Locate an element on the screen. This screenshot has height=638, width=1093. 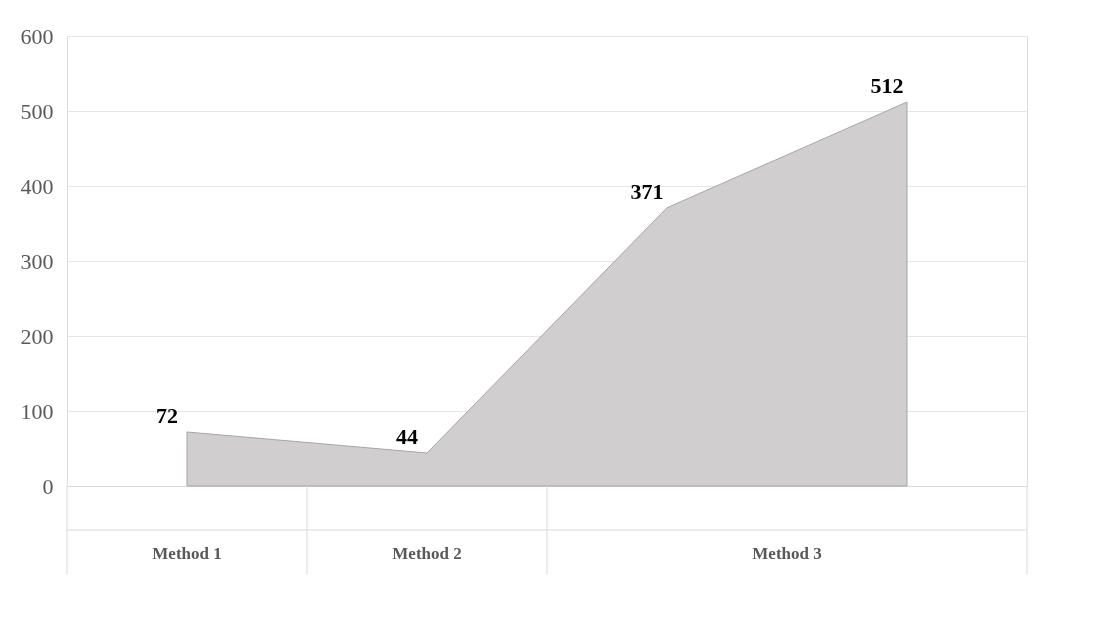
data-label: 72 is located at coordinates (167, 415).